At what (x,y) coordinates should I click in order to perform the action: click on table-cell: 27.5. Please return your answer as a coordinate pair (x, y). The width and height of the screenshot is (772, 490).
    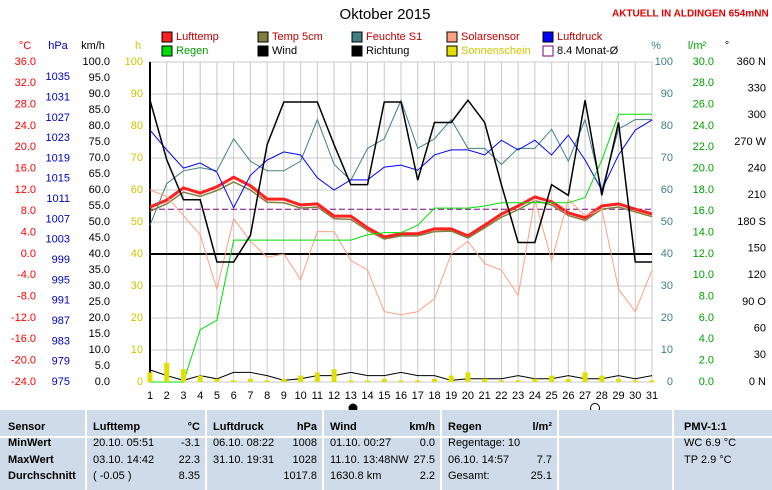
    Looking at the image, I should click on (424, 459).